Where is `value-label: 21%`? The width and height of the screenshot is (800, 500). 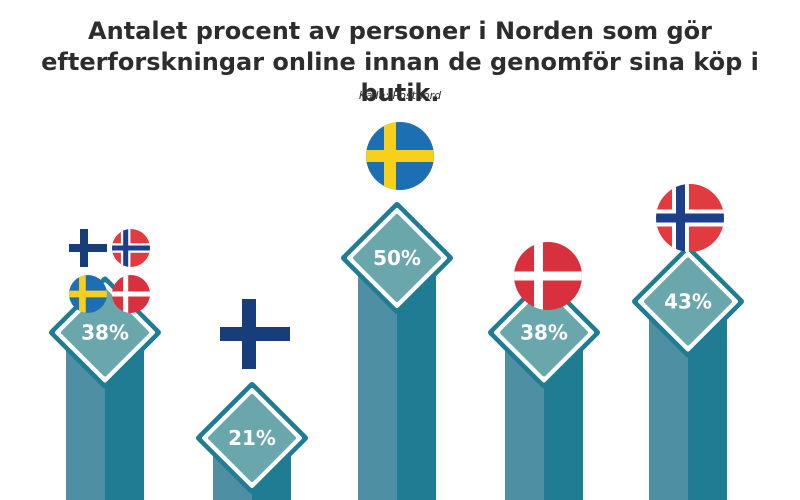
value-label: 21% is located at coordinates (252, 438).